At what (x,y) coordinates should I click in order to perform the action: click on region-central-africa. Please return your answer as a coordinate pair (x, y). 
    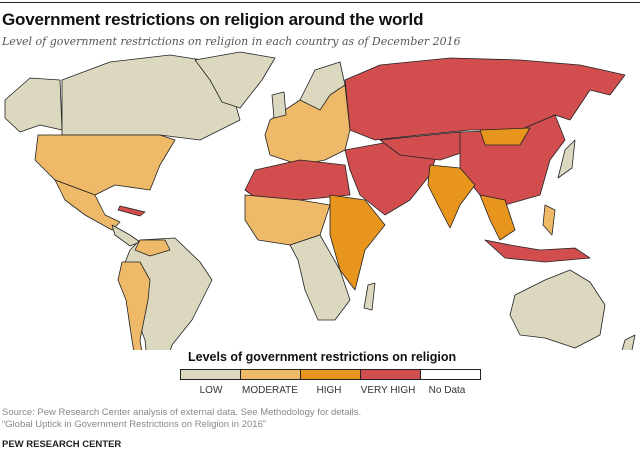
    Looking at the image, I should click on (320, 277).